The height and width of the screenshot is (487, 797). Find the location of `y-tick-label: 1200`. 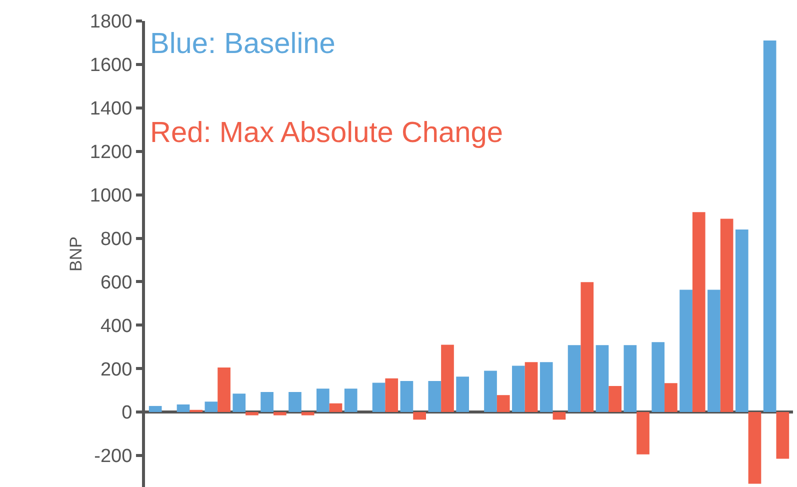

y-tick-label: 1200 is located at coordinates (111, 152).